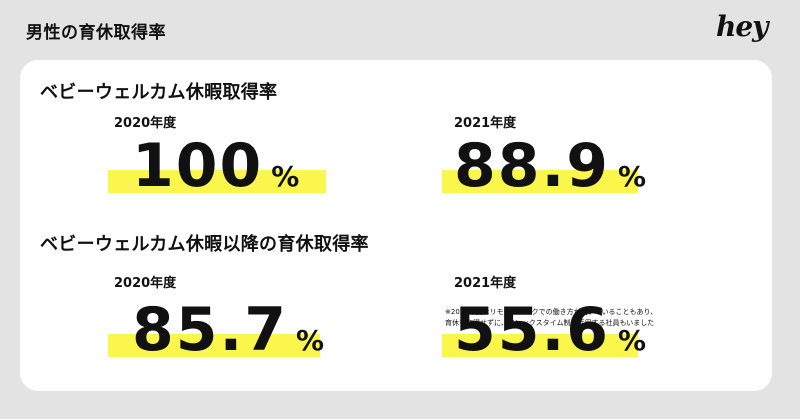  I want to click on brand-logo: hey, so click(742, 26).